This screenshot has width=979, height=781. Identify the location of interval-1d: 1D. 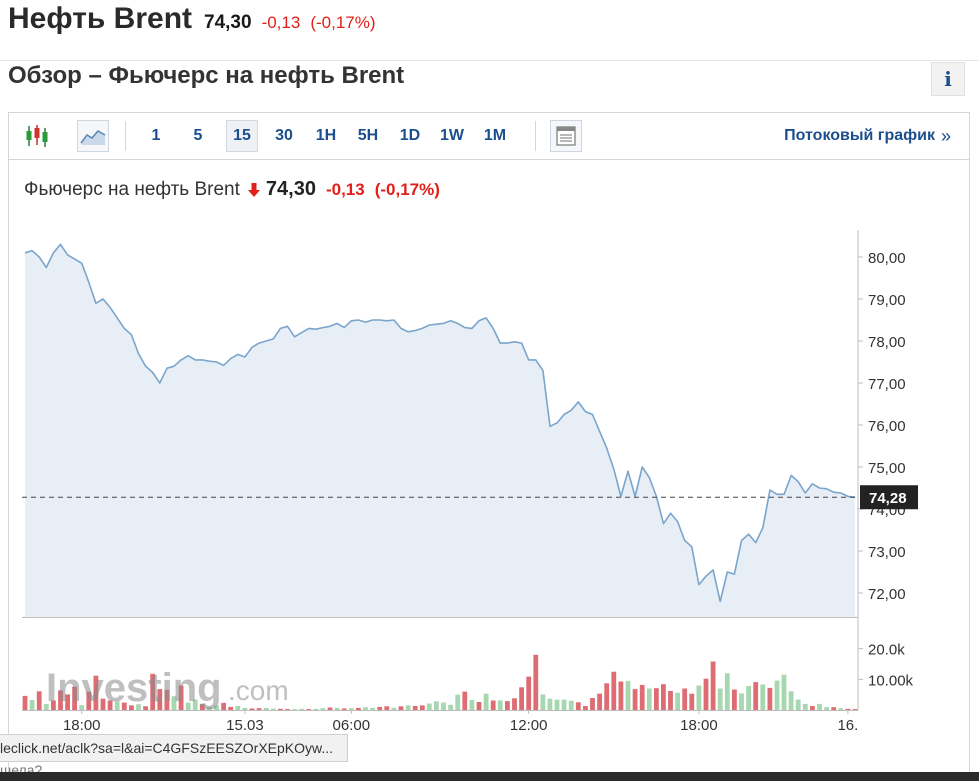
(410, 135).